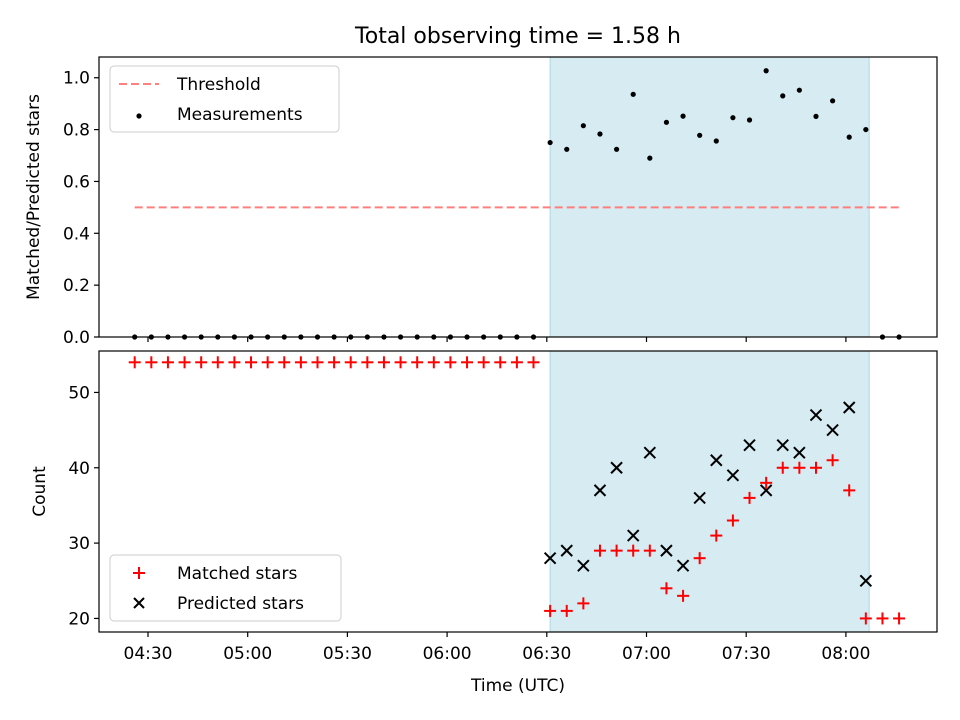  Describe the element at coordinates (76, 234) in the screenshot. I see `y-tick-label: 0.4` at that location.